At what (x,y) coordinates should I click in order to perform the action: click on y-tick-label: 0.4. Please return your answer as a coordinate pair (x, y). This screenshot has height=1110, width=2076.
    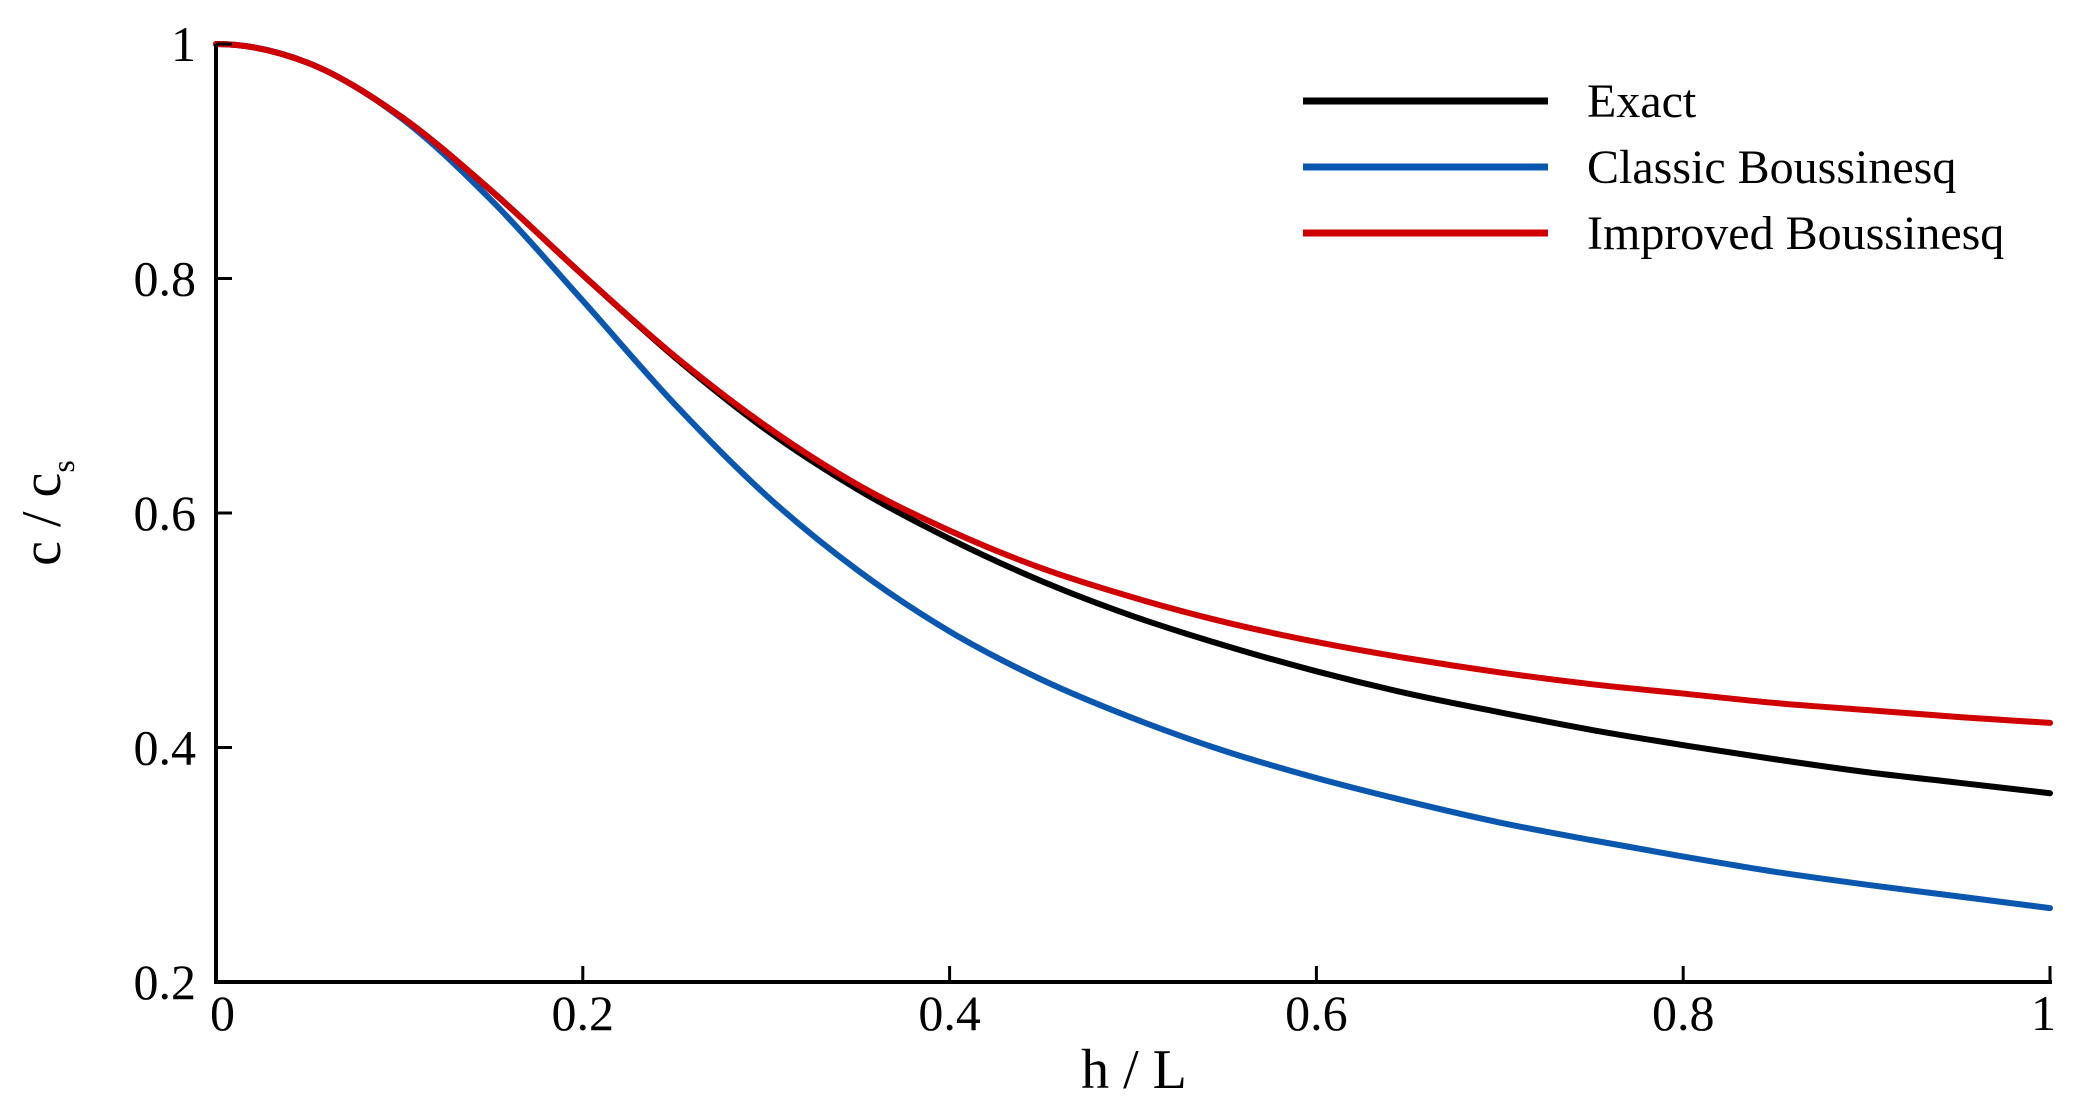
    Looking at the image, I should click on (165, 748).